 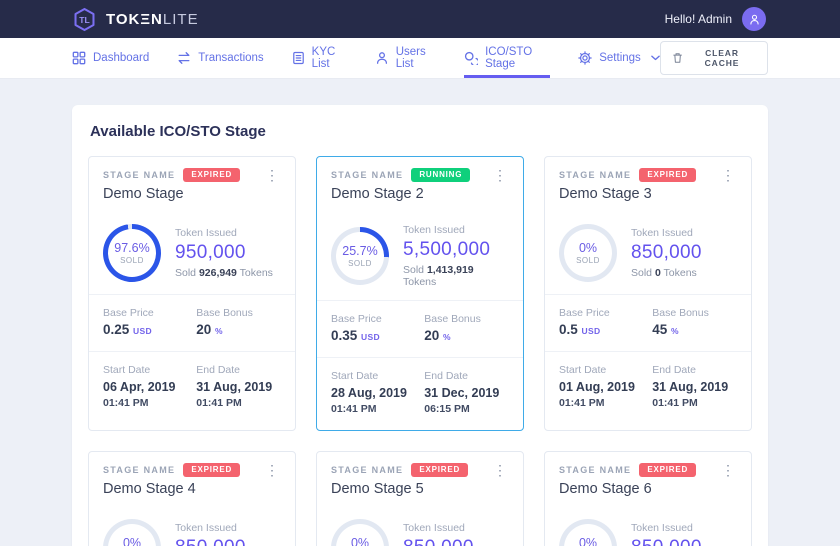 I want to click on stage-name: Demo Stage 6, so click(x=605, y=489).